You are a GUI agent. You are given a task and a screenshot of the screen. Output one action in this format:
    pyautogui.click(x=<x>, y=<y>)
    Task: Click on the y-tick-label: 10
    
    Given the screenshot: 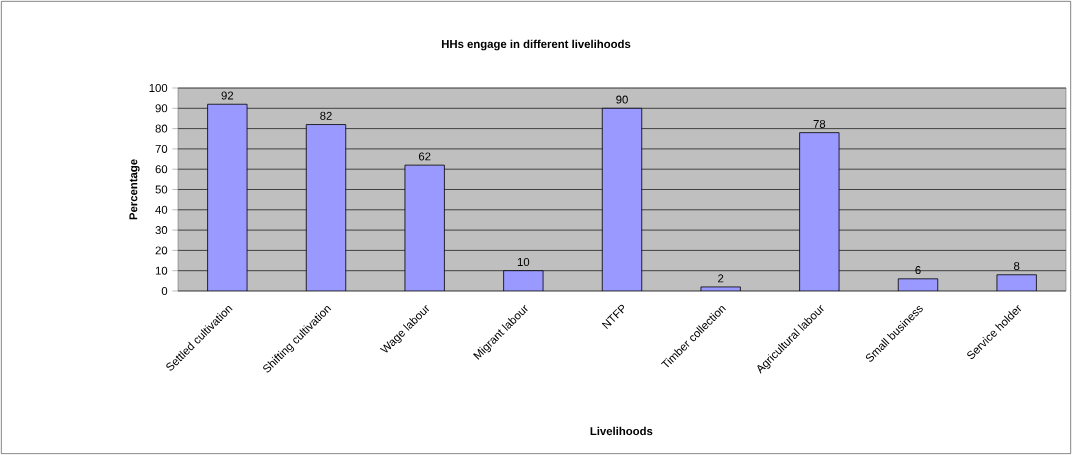 What is the action you would take?
    pyautogui.click(x=161, y=270)
    